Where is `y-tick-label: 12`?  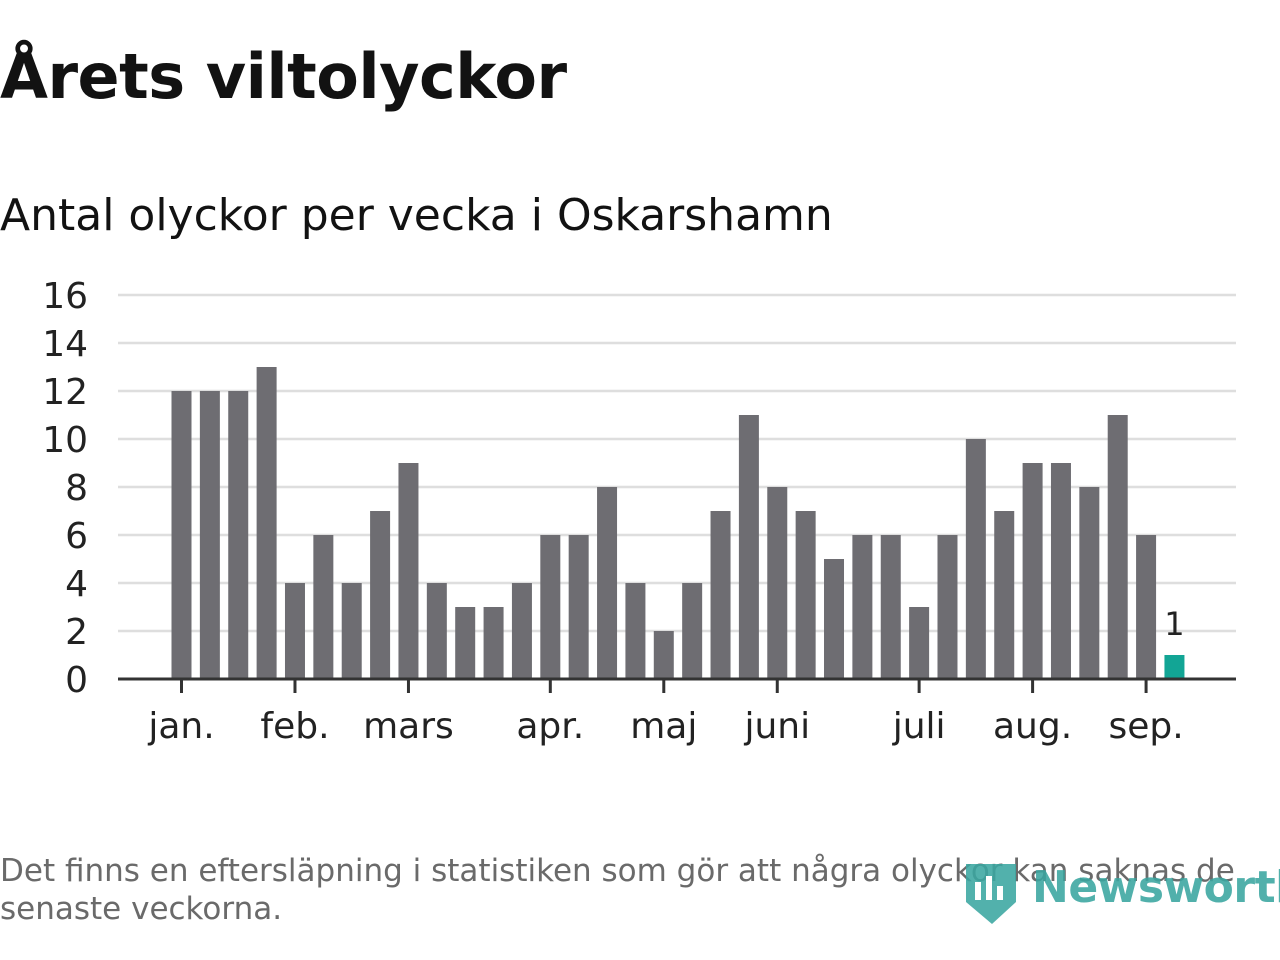 y-tick-label: 12 is located at coordinates (65, 392).